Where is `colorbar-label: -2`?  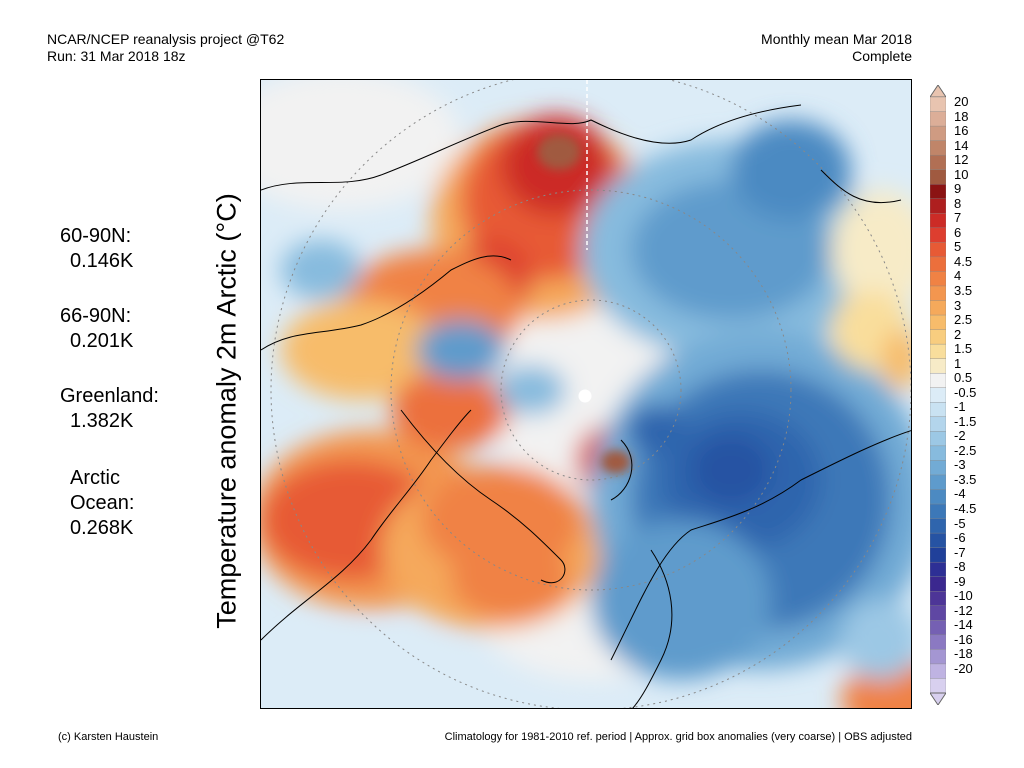 colorbar-label: -2 is located at coordinates (960, 436).